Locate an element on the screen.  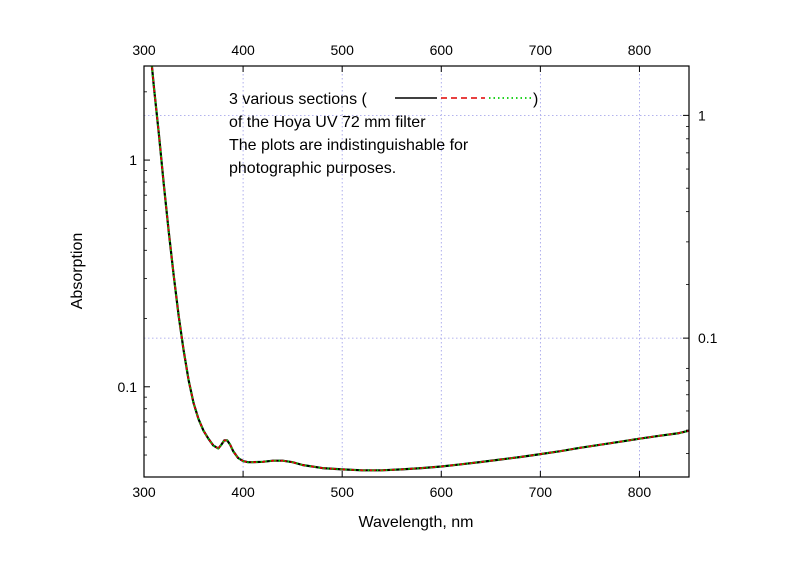
y-tick-label-left: 0.1 is located at coordinates (128, 387).